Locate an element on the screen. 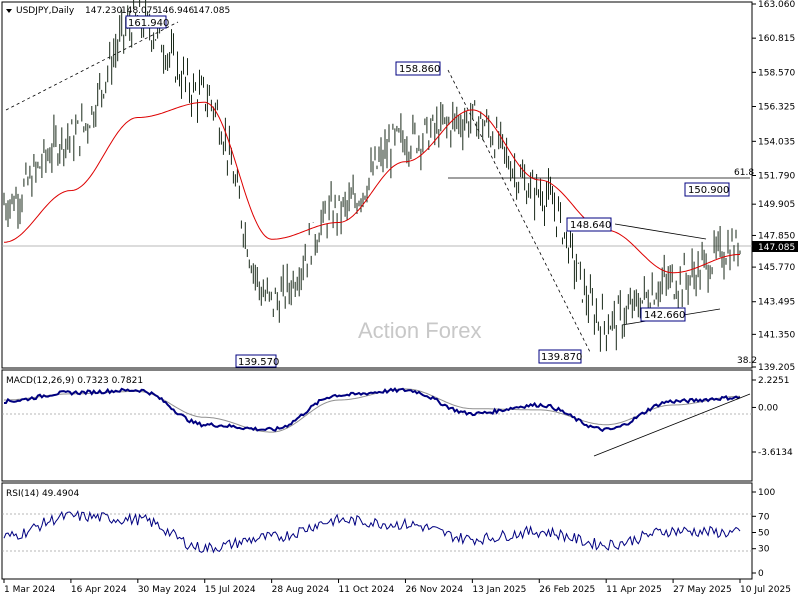  fib-38-2-label: 38.2 is located at coordinates (747, 361).